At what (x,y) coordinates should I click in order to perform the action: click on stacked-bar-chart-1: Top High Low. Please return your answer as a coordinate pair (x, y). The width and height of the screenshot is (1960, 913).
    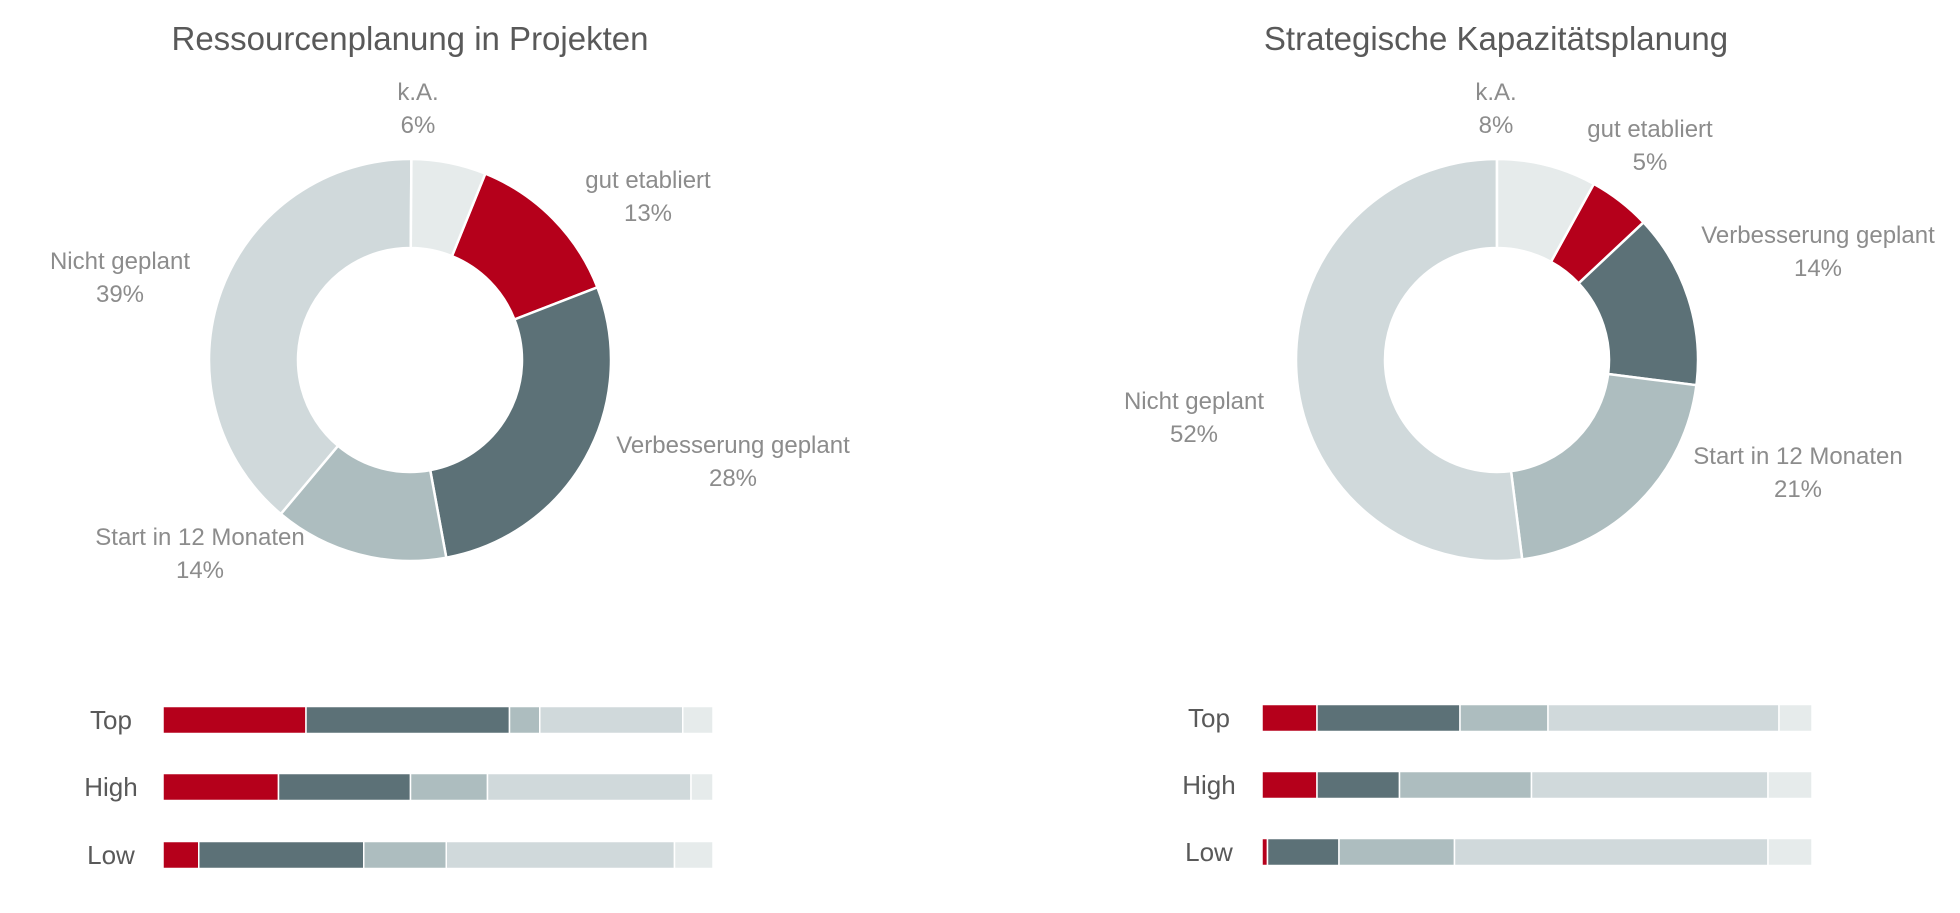
    Looking at the image, I should click on (399, 787).